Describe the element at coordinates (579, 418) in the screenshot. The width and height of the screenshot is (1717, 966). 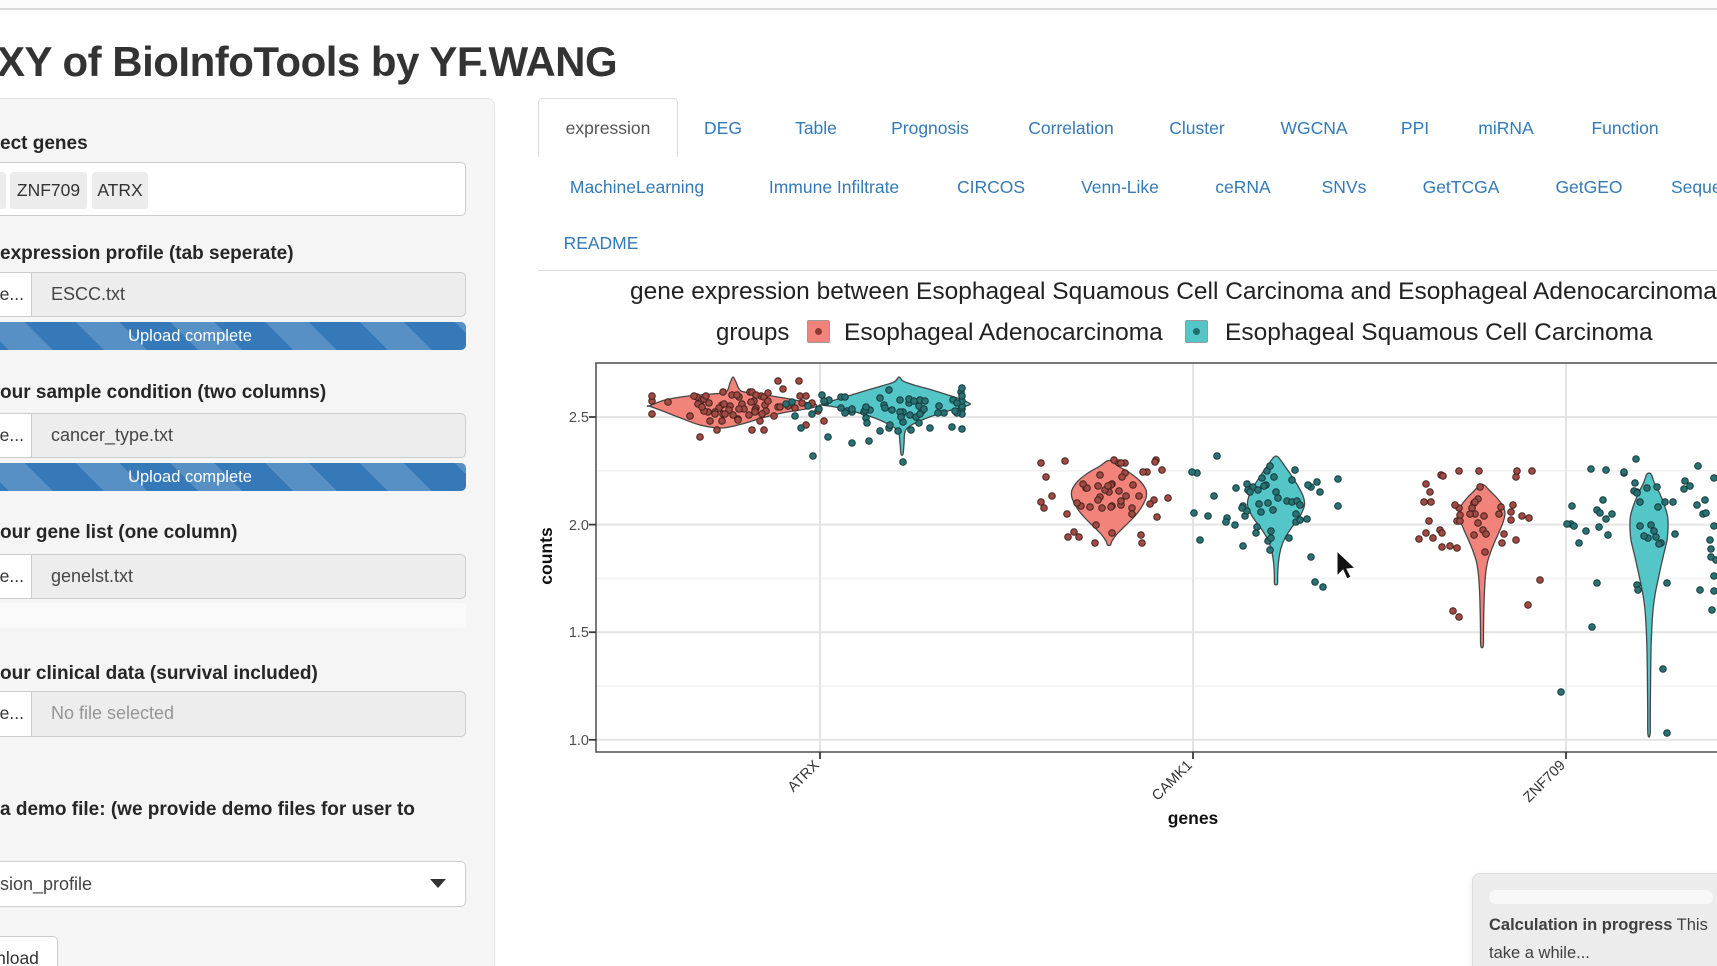
I see `svg-text: 2.5` at that location.